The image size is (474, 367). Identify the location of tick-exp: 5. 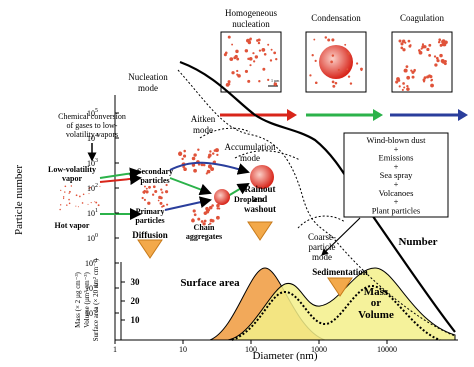
(96, 111).